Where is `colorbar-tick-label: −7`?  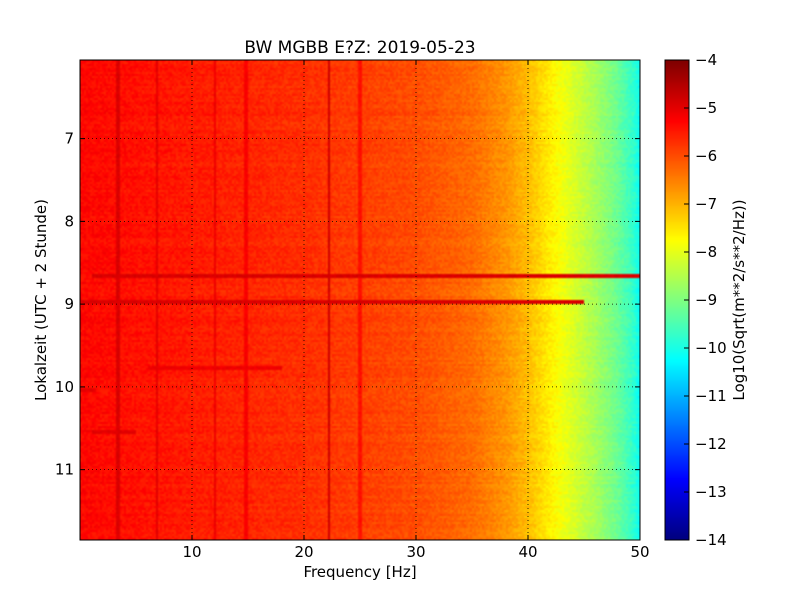 colorbar-tick-label: −7 is located at coordinates (706, 204).